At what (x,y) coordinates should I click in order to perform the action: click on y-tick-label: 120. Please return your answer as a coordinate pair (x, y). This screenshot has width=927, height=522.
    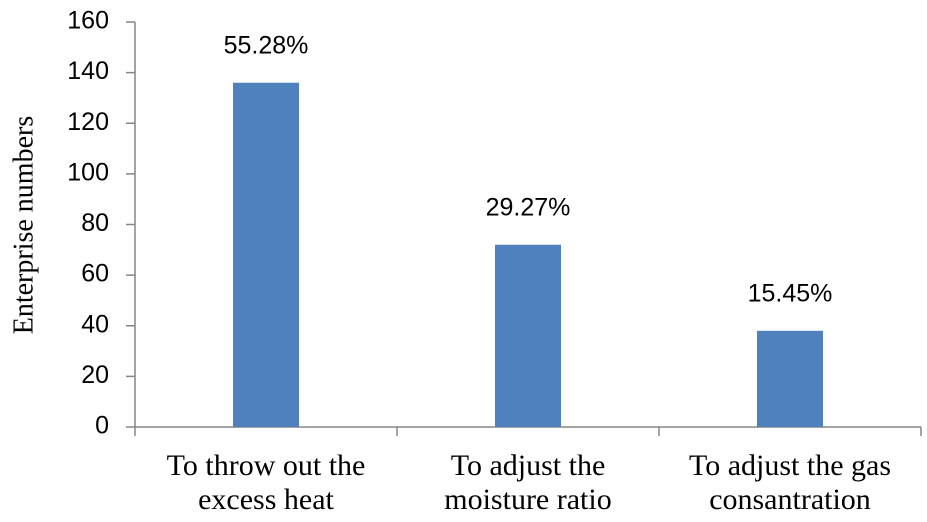
    Looking at the image, I should click on (88, 122).